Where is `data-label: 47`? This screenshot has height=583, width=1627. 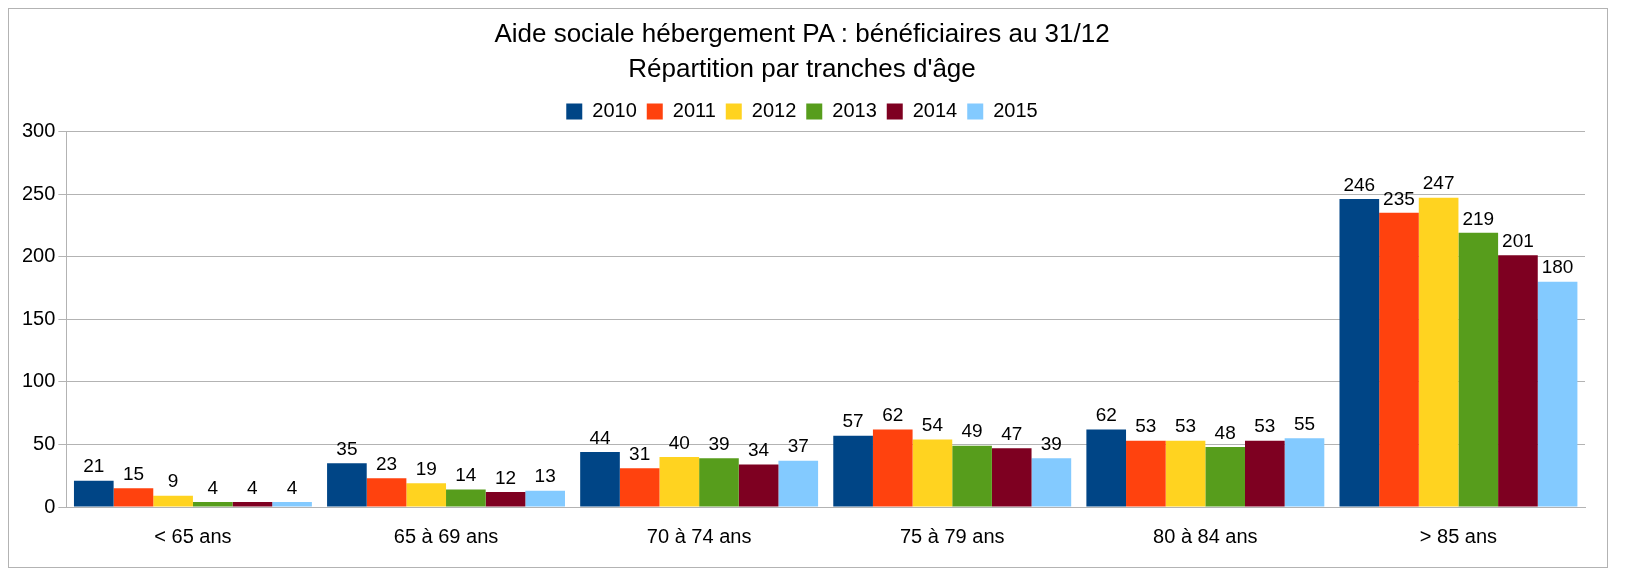 data-label: 47 is located at coordinates (1012, 433).